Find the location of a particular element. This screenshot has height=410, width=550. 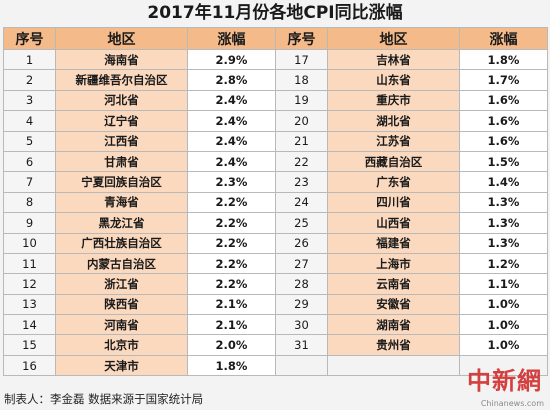

row-number: 10 is located at coordinates (29, 243).